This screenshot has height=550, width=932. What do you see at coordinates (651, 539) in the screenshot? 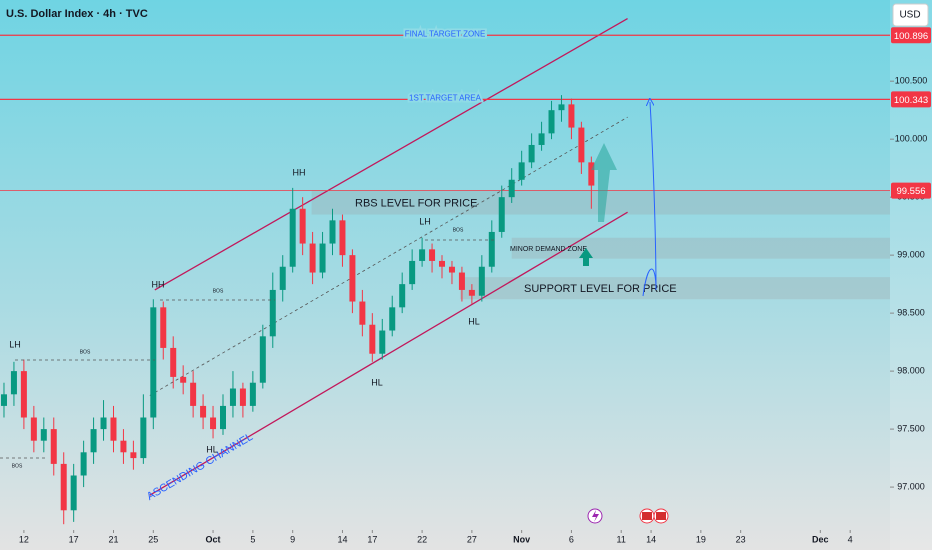
I see `x-tick-label: 14` at bounding box center [651, 539].